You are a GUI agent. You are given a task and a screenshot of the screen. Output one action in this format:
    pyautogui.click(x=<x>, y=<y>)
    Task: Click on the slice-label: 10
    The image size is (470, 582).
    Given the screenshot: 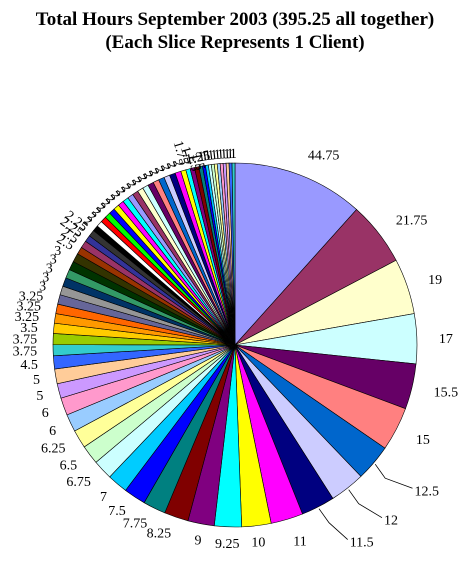 What is the action you would take?
    pyautogui.click(x=258, y=543)
    